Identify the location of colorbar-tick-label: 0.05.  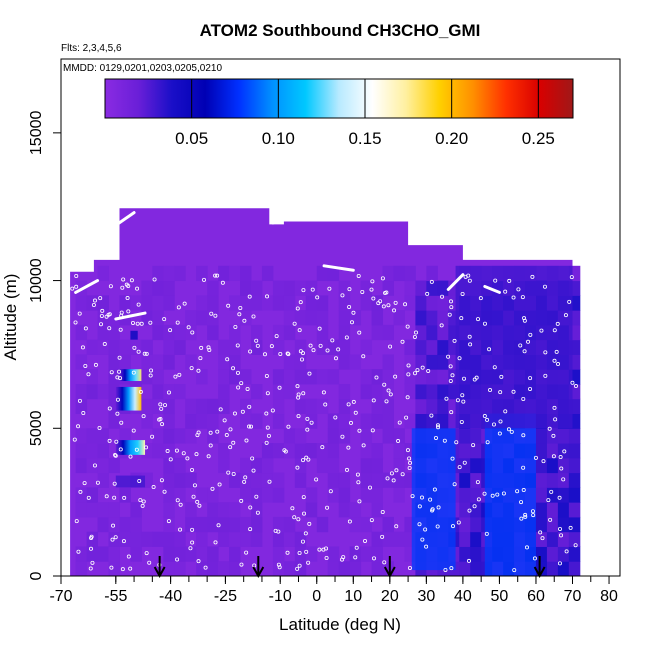
(191, 138).